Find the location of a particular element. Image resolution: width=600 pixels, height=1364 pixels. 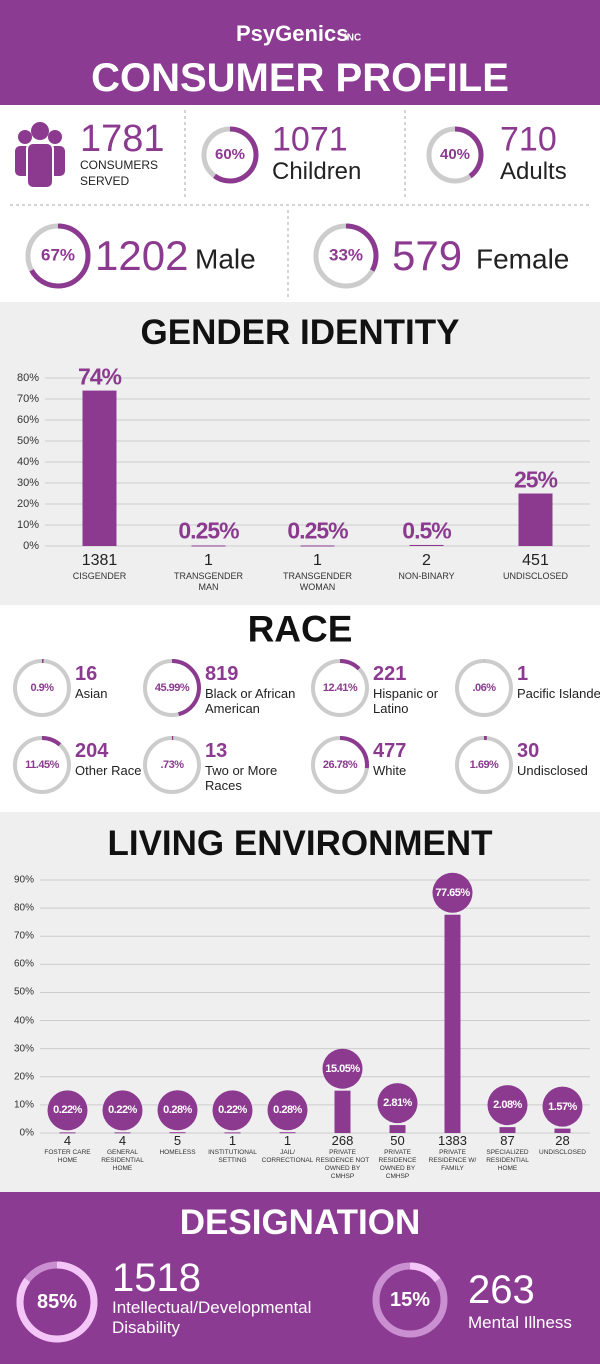

count-label: 451 is located at coordinates (535, 561).